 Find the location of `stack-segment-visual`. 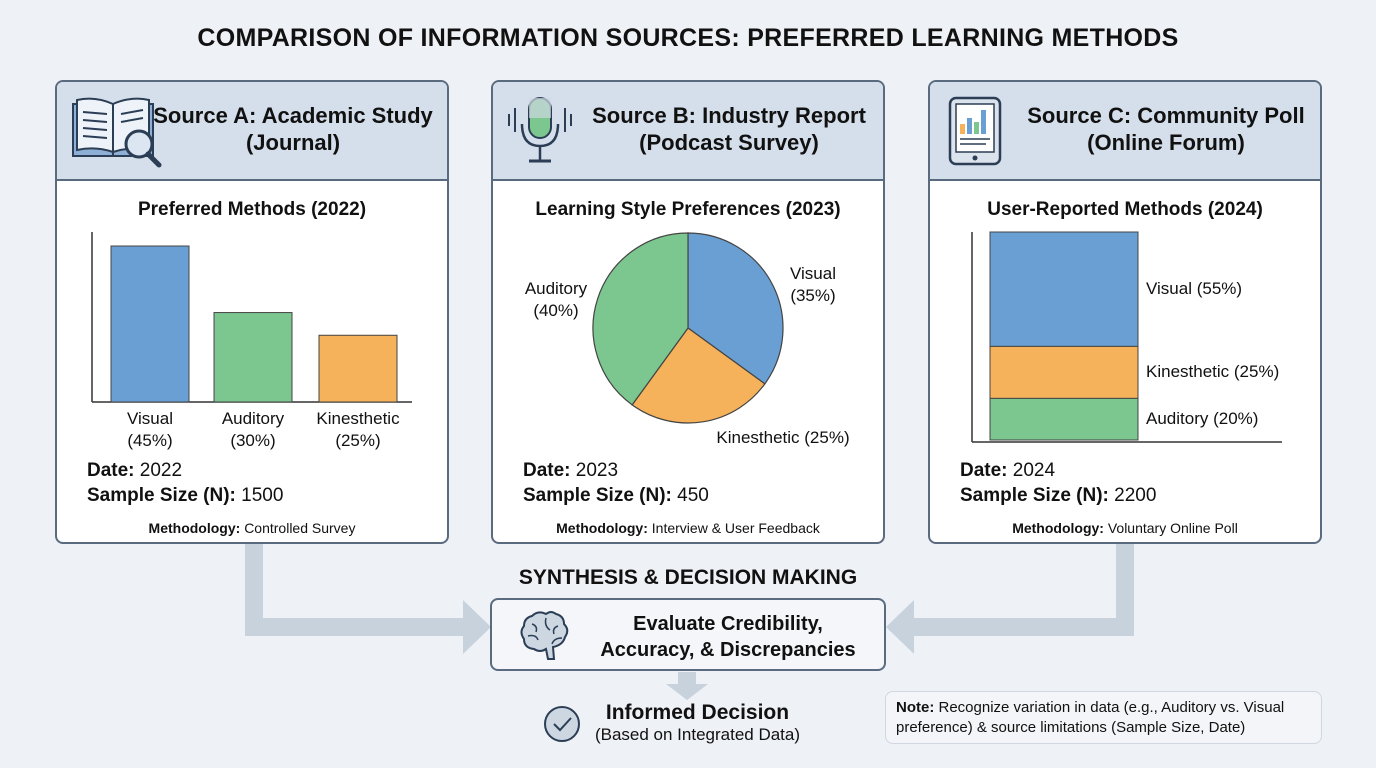

stack-segment-visual is located at coordinates (1064, 289).